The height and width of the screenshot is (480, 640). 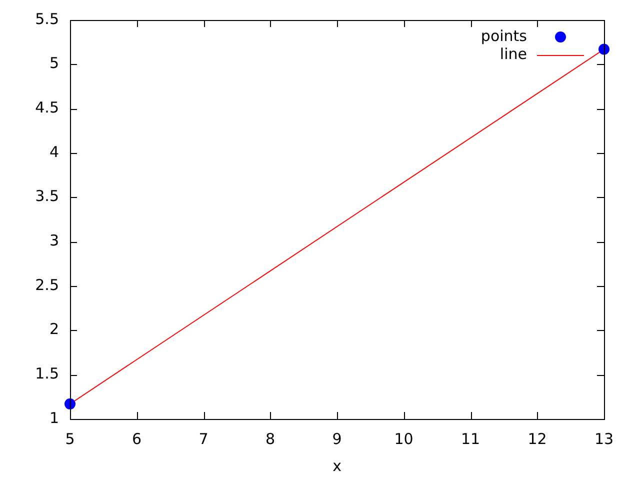 What do you see at coordinates (270, 439) in the screenshot?
I see `x-tick-label: 8` at bounding box center [270, 439].